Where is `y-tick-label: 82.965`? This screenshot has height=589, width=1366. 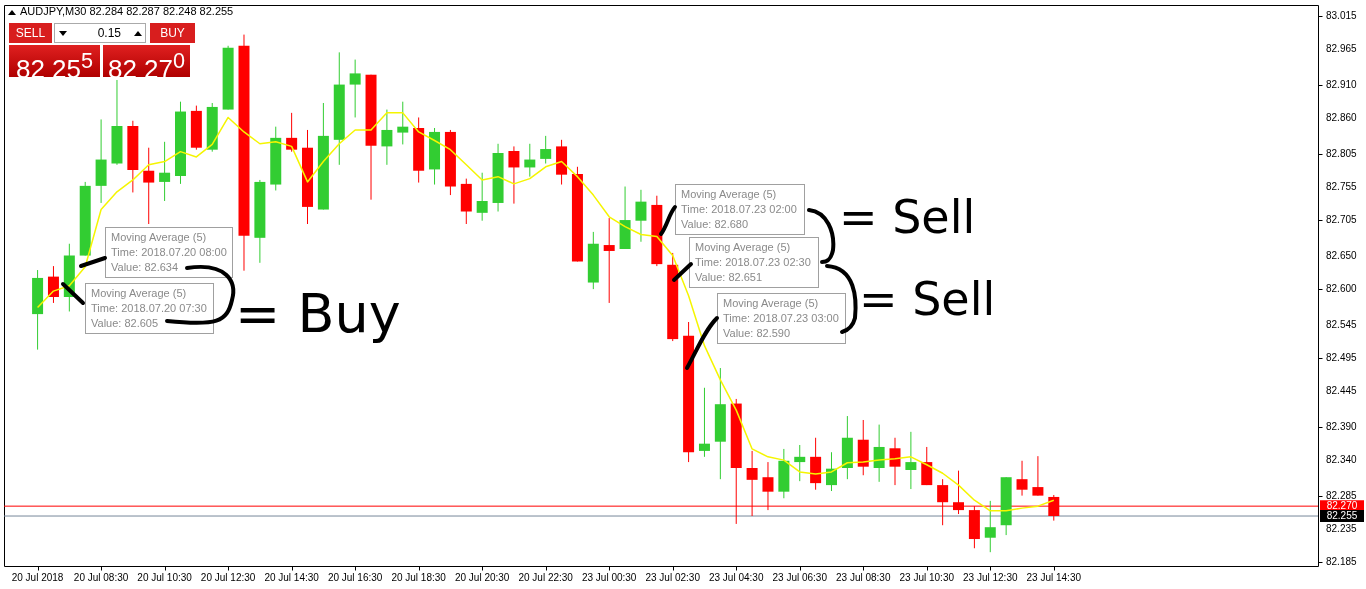 y-tick-label: 82.965 is located at coordinates (1342, 49).